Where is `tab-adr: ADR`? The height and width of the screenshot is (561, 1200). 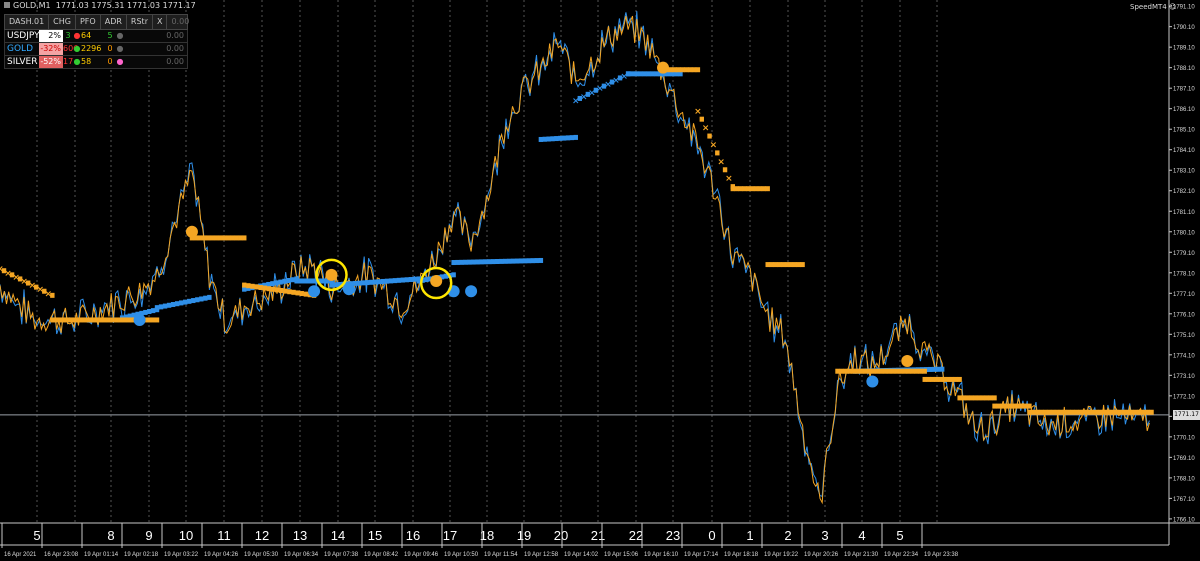 tab-adr: ADR is located at coordinates (114, 22).